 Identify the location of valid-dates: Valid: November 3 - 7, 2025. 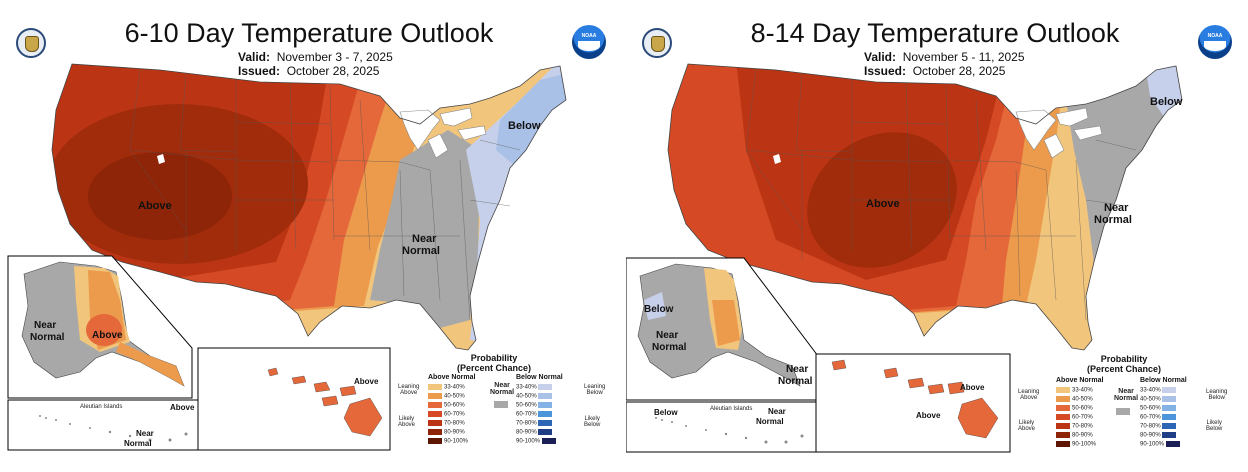
(315, 57).